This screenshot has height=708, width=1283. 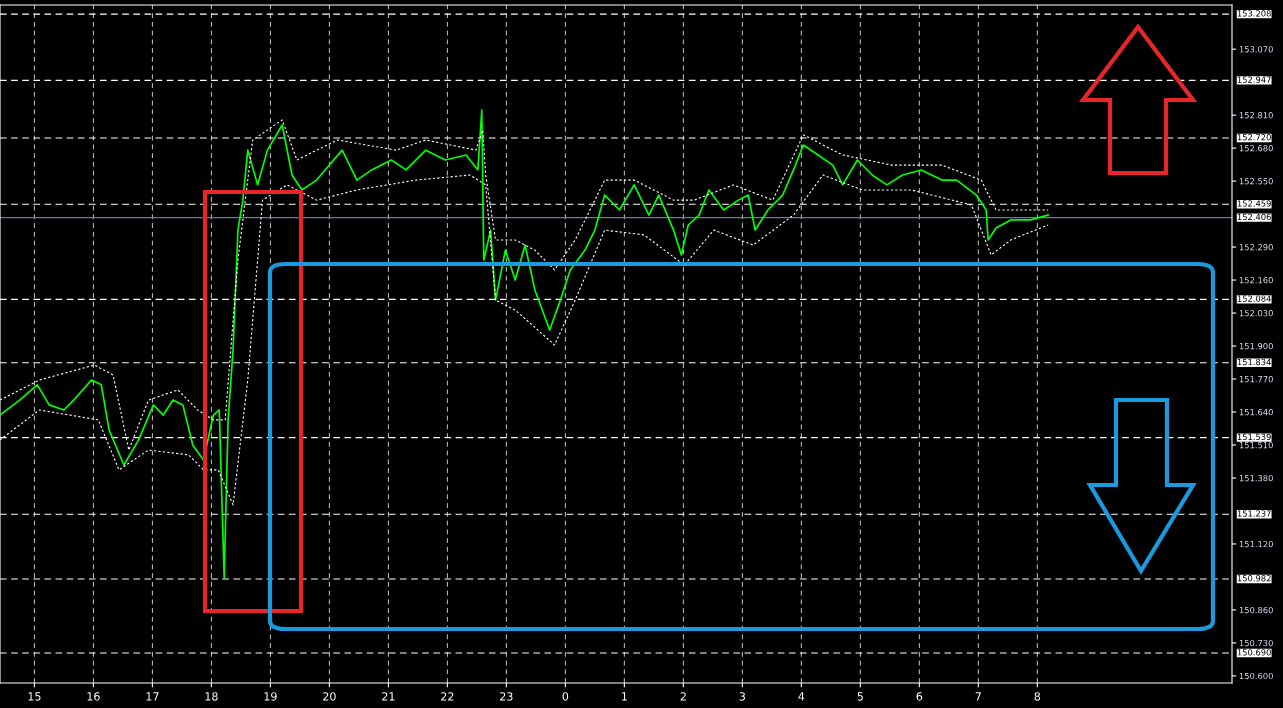 I want to click on x-tick-label: 22, so click(x=447, y=696).